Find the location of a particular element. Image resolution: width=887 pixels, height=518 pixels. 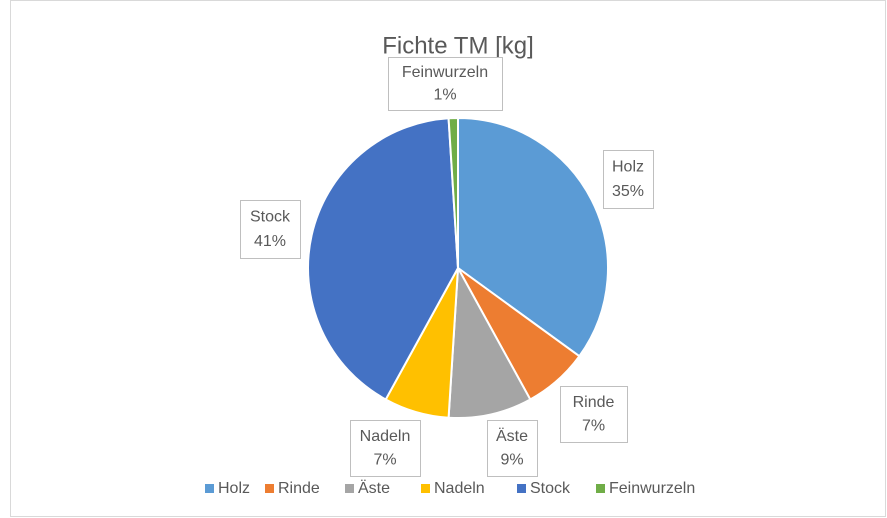

data-label-name: Äste is located at coordinates (512, 436).